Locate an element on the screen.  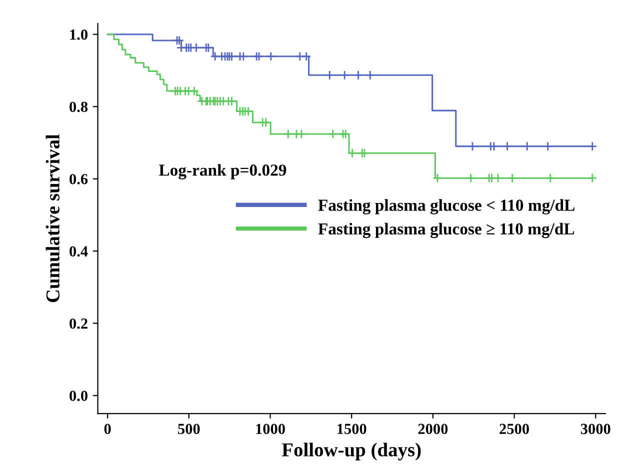
y-tick-label: 0.6 is located at coordinates (79, 179).